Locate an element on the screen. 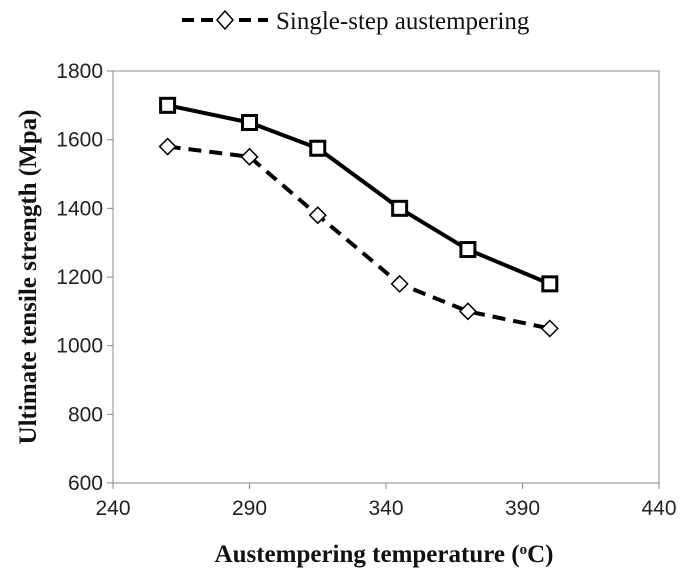 This screenshot has width=681, height=569. x-tick-label: 390 is located at coordinates (522, 508).